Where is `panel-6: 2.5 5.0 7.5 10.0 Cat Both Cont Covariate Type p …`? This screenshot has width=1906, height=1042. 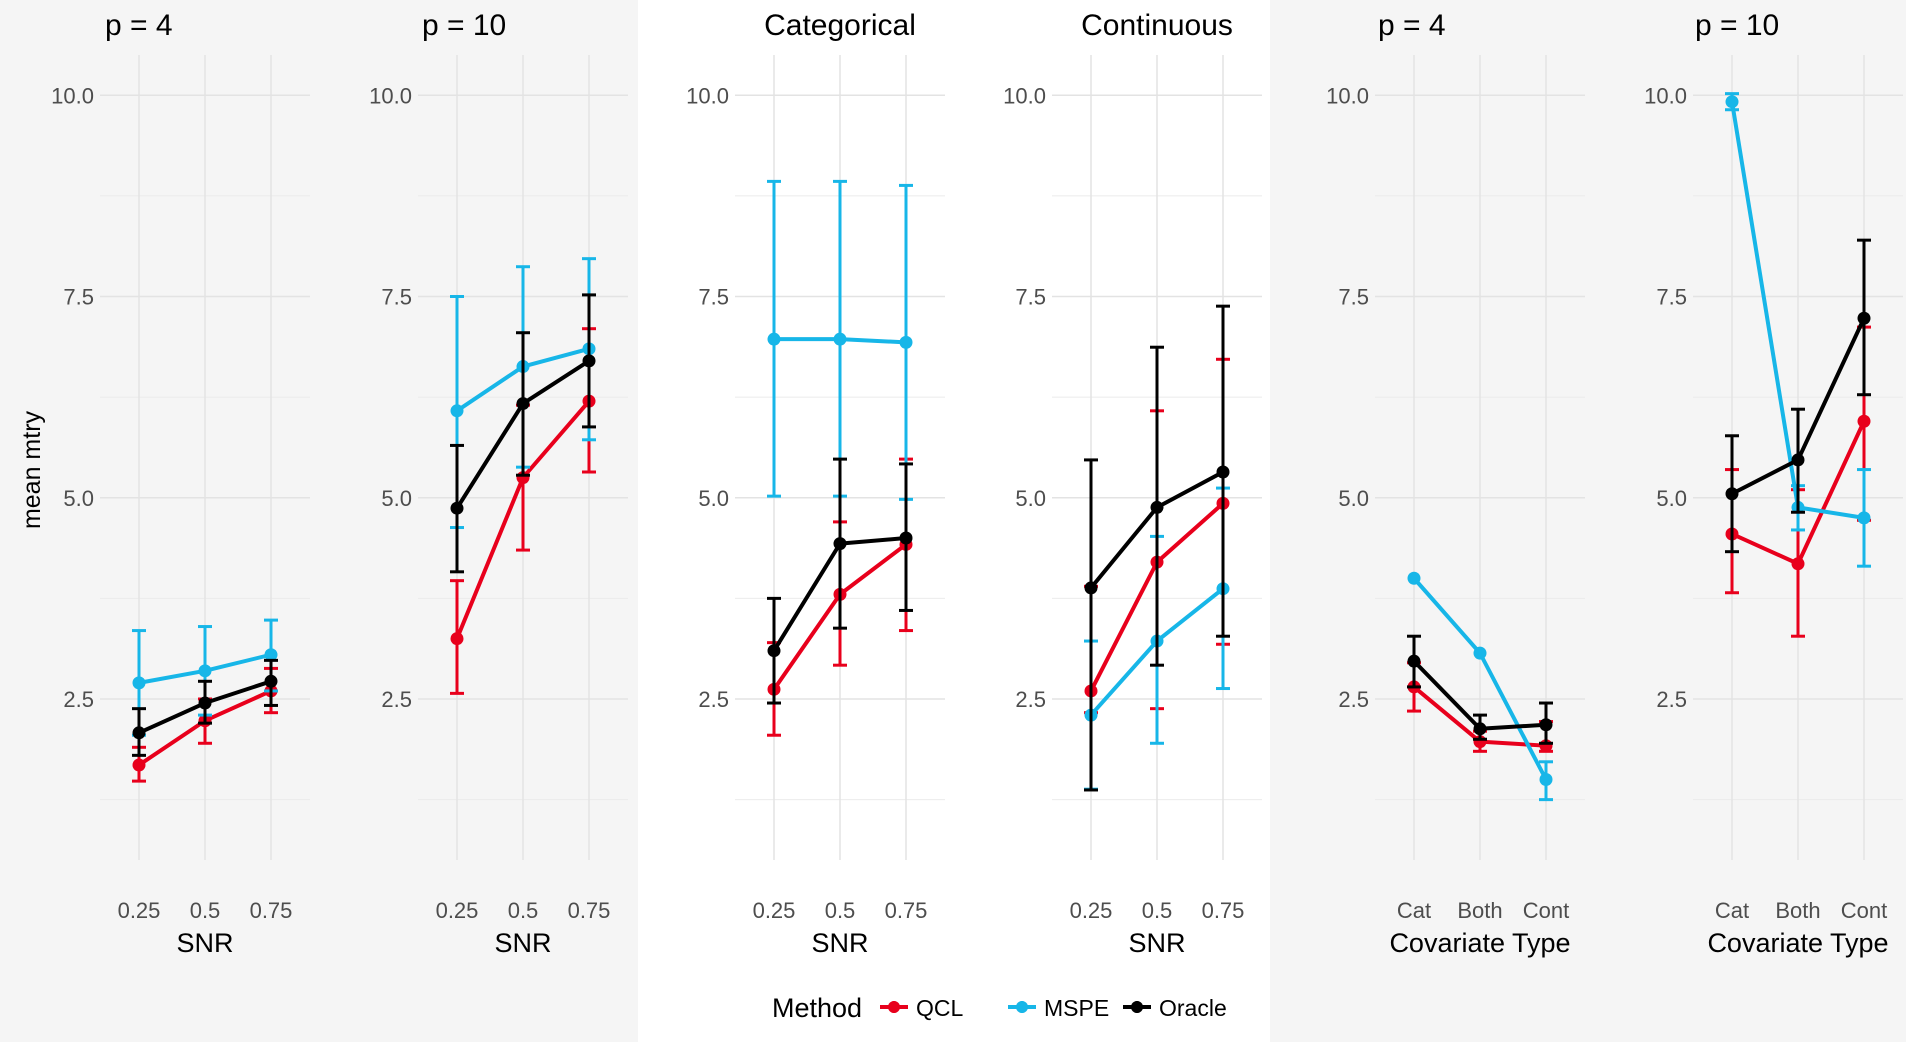 panel-6: 2.5 5.0 7.5 10.0 Cat Both Cont Covariate Type p … is located at coordinates (1773, 483).